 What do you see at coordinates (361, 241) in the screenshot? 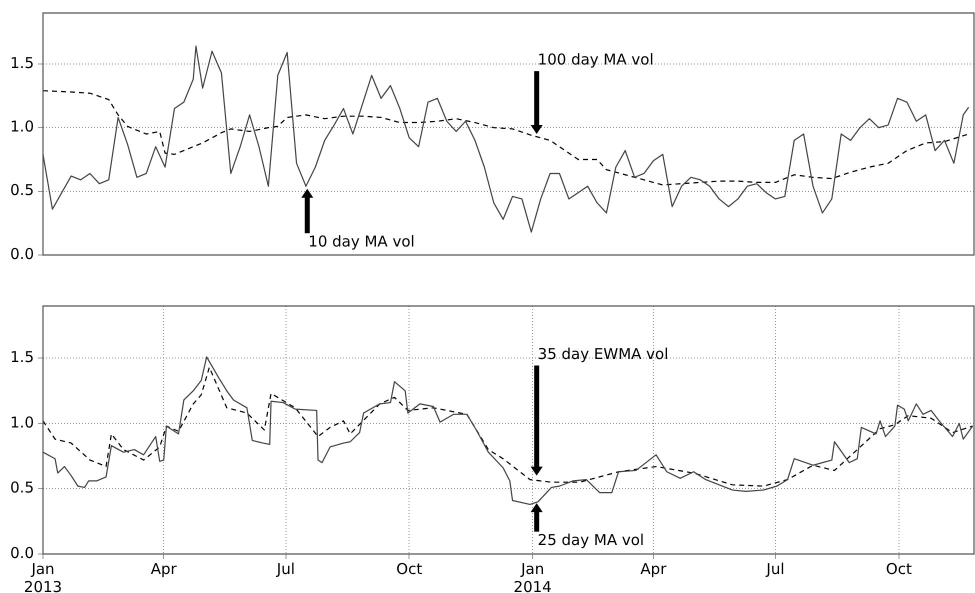
I see `annotation: 10 day MA vol` at bounding box center [361, 241].